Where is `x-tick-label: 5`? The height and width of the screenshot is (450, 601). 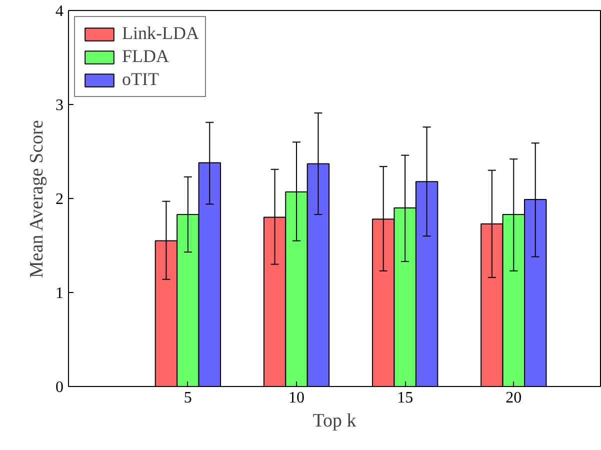 x-tick-label: 5 is located at coordinates (188, 398).